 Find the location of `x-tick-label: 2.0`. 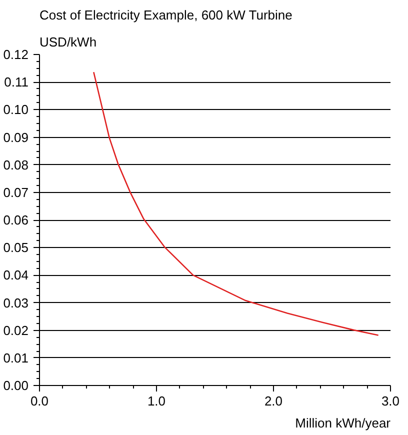

x-tick-label: 2.0 is located at coordinates (273, 401).